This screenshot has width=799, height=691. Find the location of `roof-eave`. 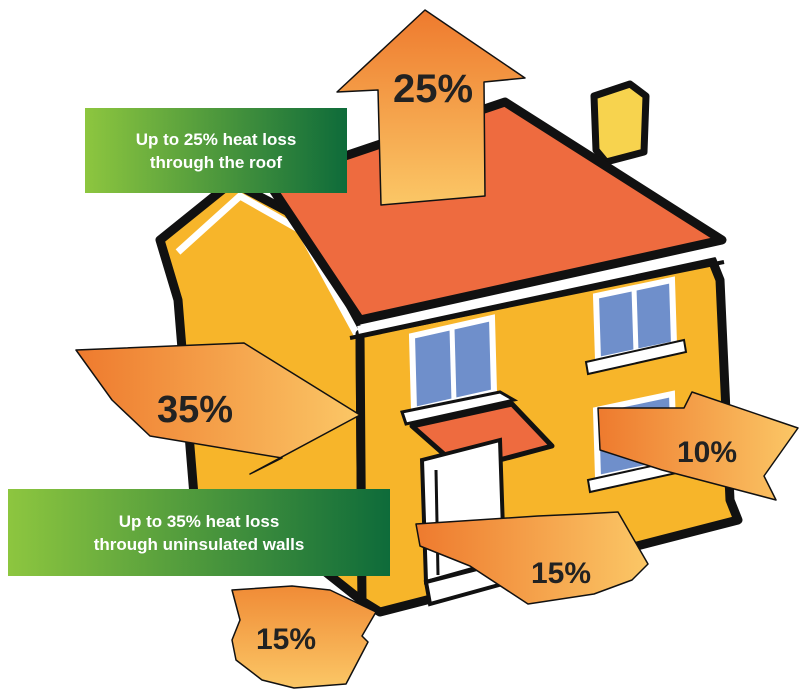

roof-eave is located at coordinates (539, 291).